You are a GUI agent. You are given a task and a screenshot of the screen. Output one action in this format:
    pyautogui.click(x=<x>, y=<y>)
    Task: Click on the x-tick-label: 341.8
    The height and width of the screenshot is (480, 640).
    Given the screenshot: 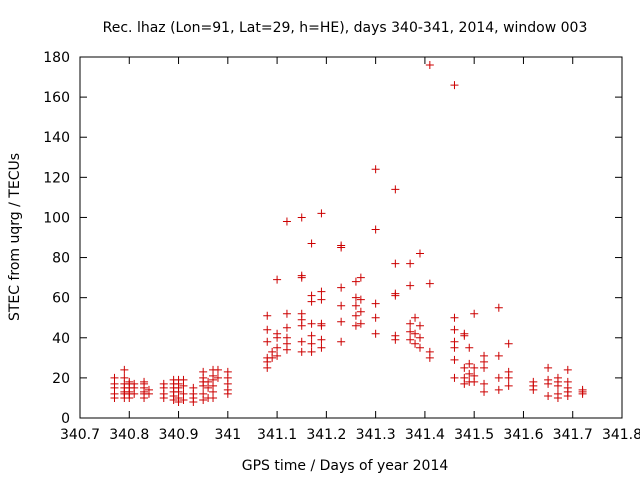 What is the action you would take?
    pyautogui.click(x=621, y=435)
    